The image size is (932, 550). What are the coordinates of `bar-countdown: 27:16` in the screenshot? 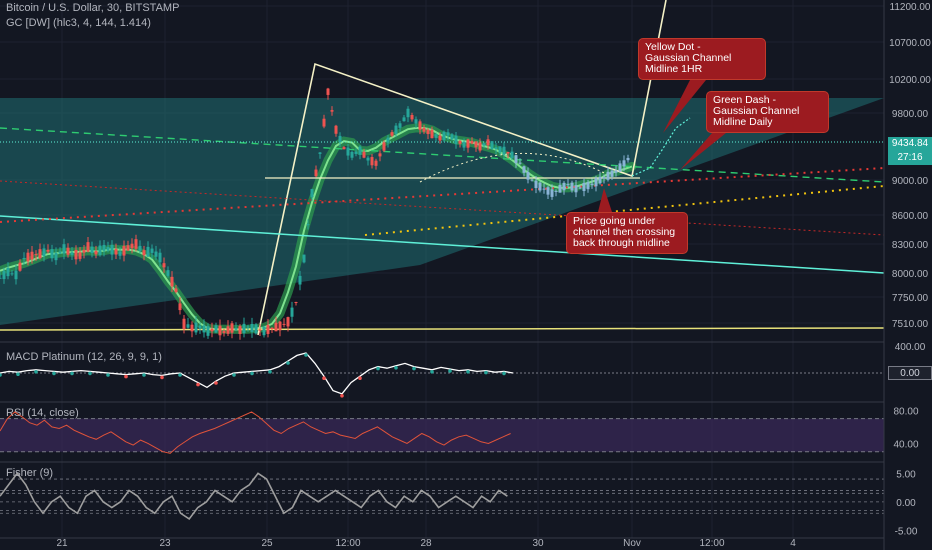 It's located at (910, 158).